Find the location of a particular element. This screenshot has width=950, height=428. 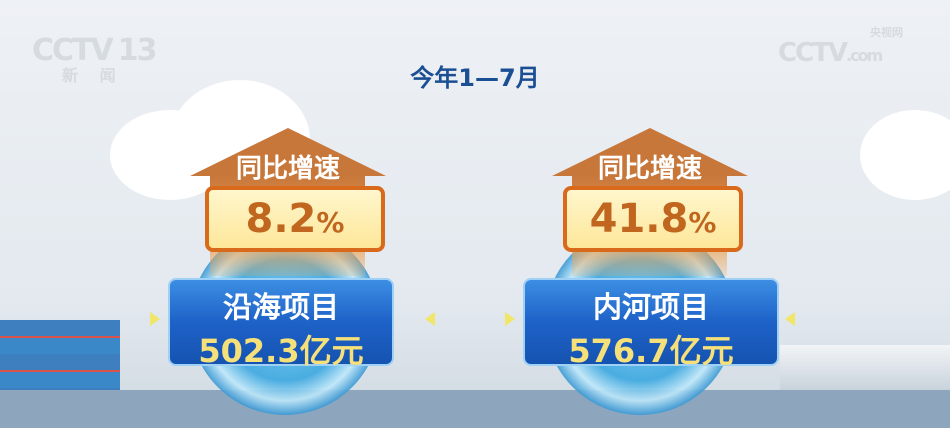

growth-box: 41.8% is located at coordinates (653, 219).